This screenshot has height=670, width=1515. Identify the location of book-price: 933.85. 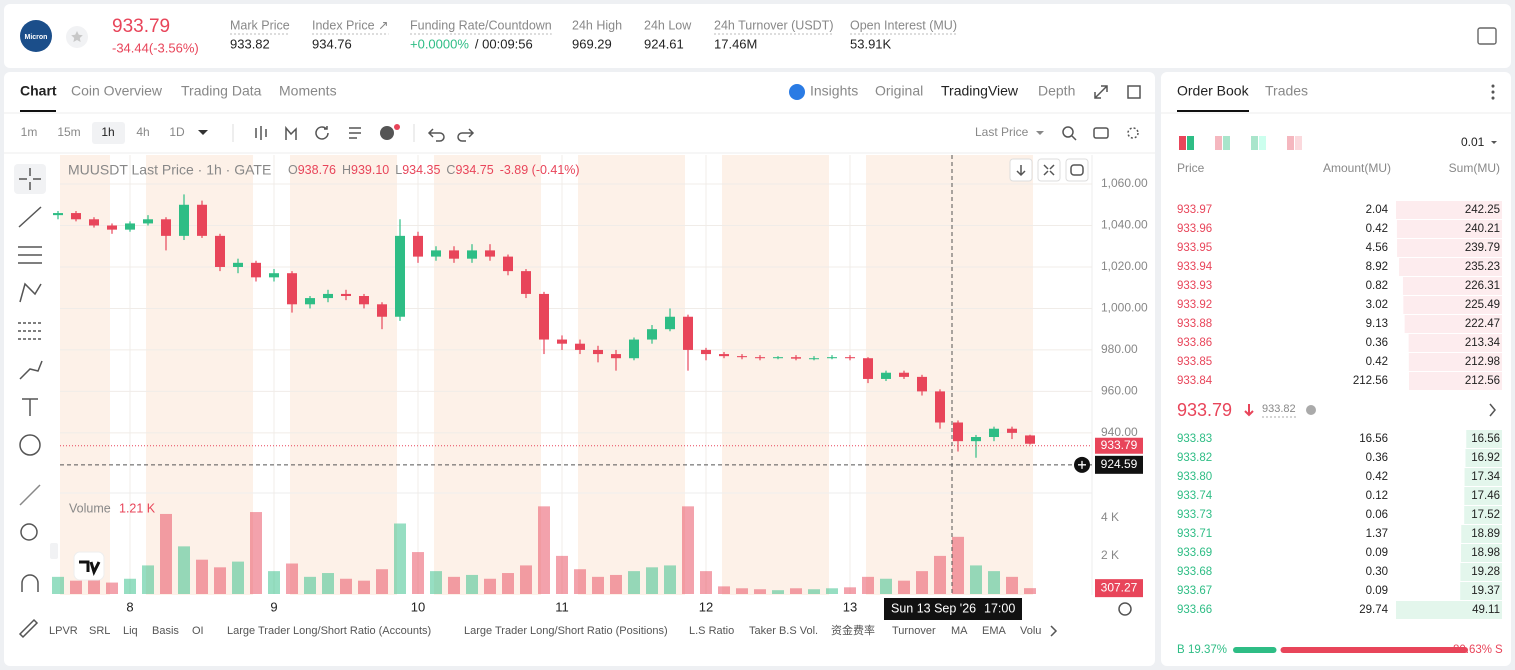
(1194, 362).